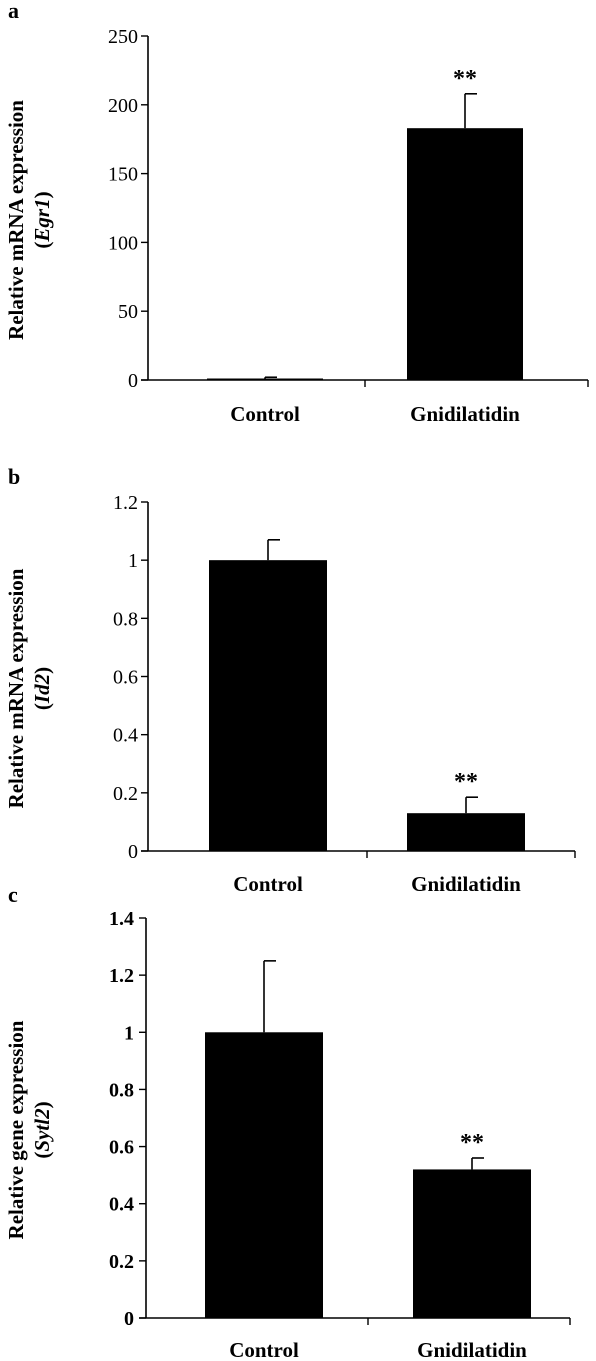 The height and width of the screenshot is (1361, 596). I want to click on y-axis-gene-label: (Id2), so click(42, 688).